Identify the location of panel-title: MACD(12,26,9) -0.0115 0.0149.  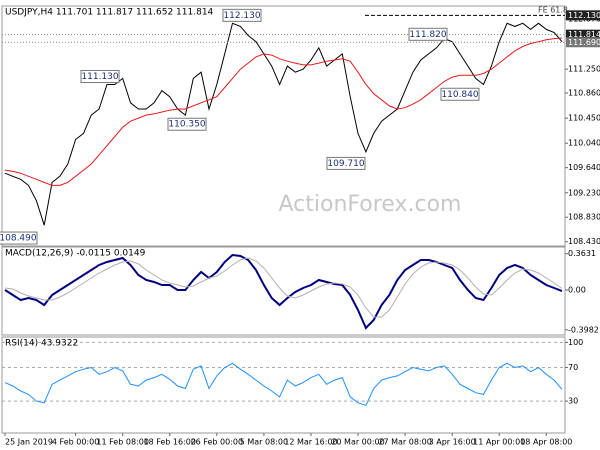
(75, 254).